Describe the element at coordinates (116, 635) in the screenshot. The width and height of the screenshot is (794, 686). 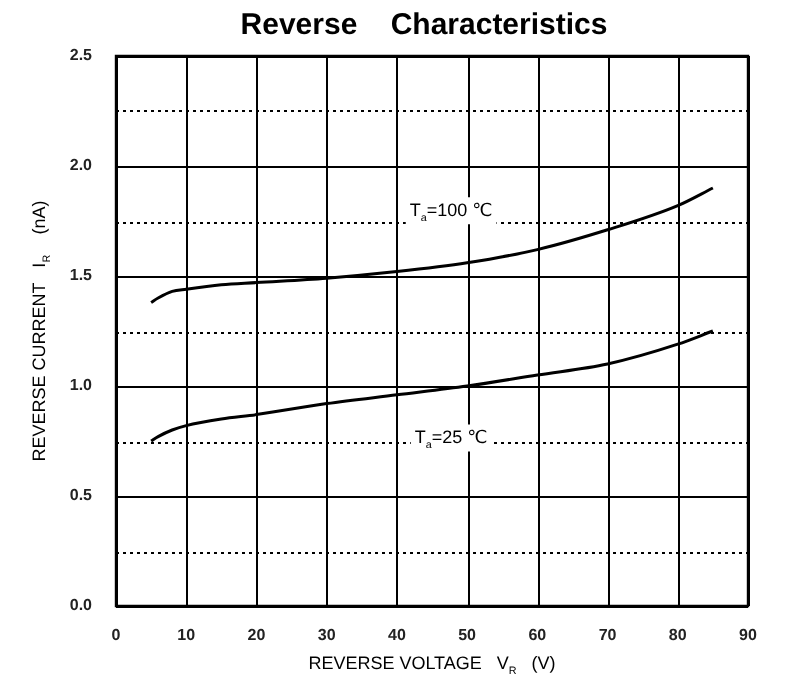
I see `x-tick-label: 0` at that location.